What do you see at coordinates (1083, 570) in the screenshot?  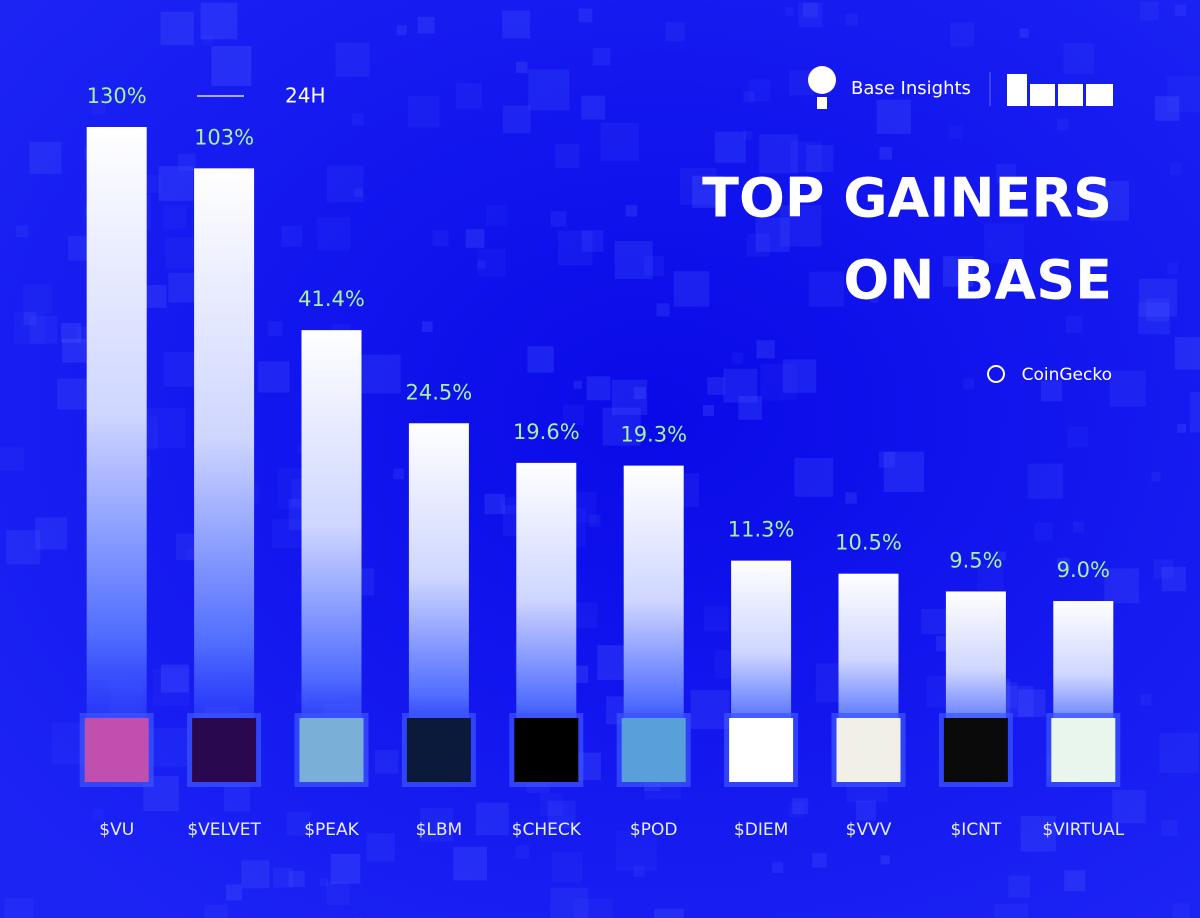 I see `value-label: 9.0%` at bounding box center [1083, 570].